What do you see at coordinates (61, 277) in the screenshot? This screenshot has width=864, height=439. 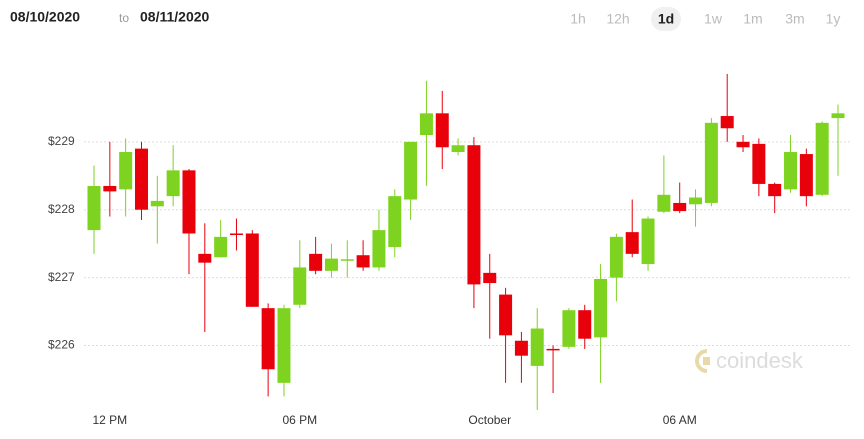 I see `y-tick-label: $227` at bounding box center [61, 277].